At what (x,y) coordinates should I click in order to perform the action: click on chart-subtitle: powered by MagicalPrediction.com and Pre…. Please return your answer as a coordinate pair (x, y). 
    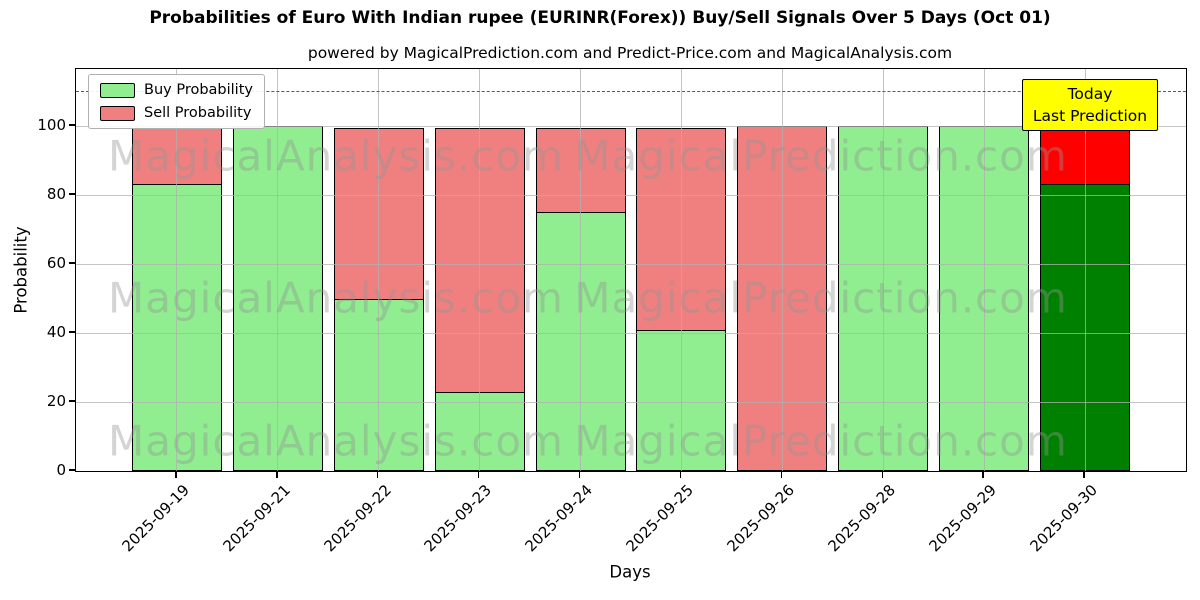
    Looking at the image, I should click on (630, 53).